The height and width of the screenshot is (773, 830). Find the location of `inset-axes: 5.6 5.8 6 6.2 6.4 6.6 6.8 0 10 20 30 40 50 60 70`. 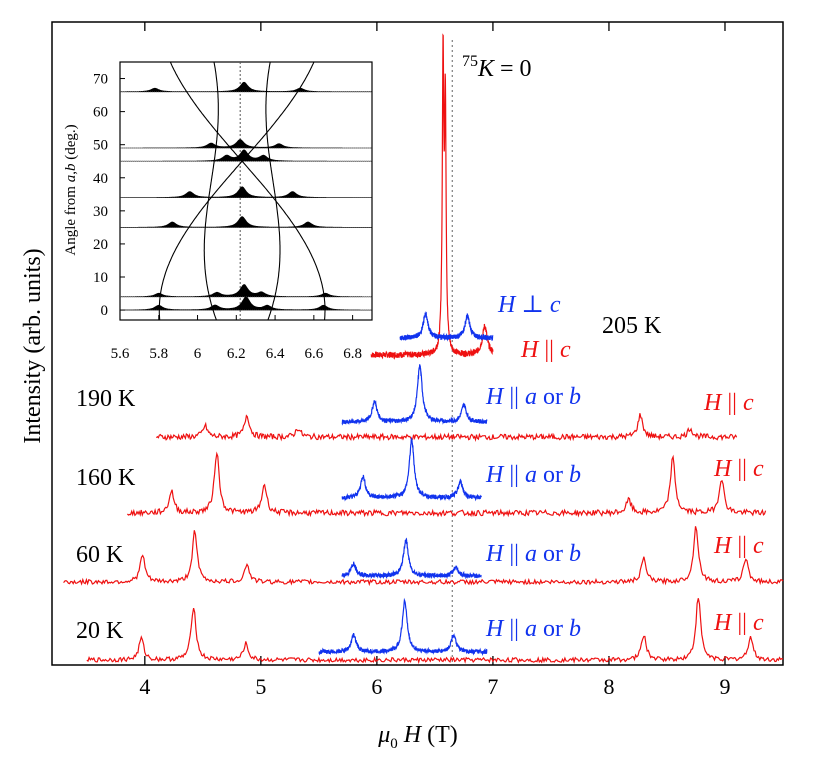

inset-axes: 5.6 5.8 6 6.2 6.4 6.6 6.8 0 10 20 30 40 50 60 70 is located at coordinates (227, 217).